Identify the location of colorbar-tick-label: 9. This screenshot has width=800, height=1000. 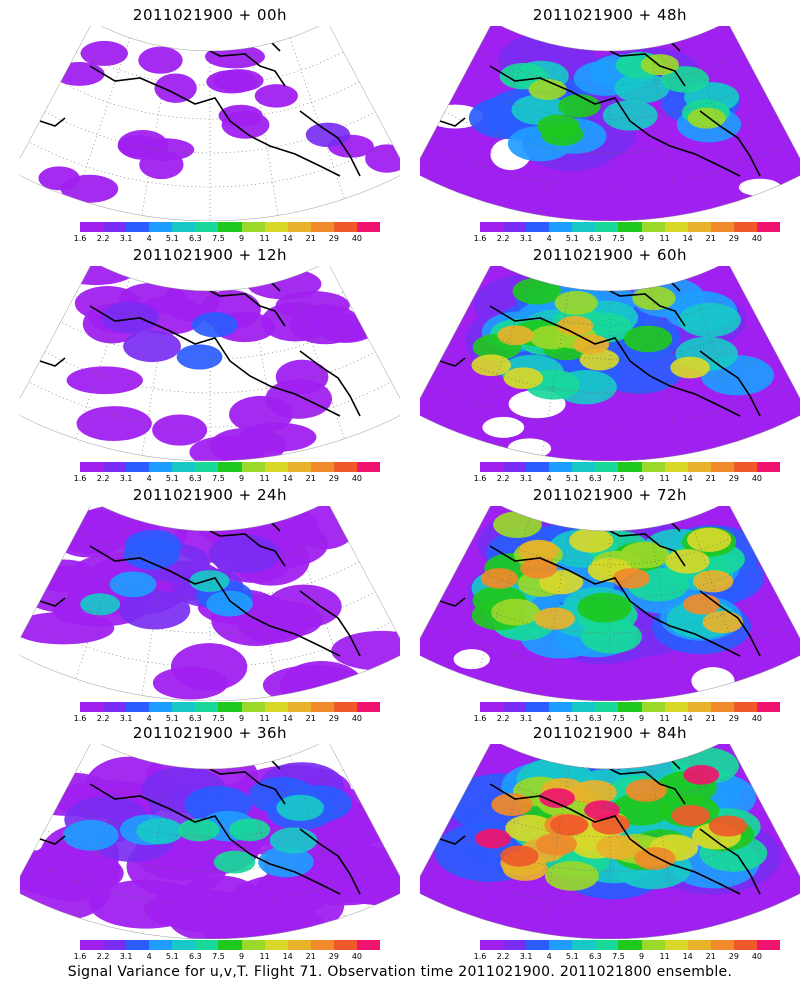
(641, 478).